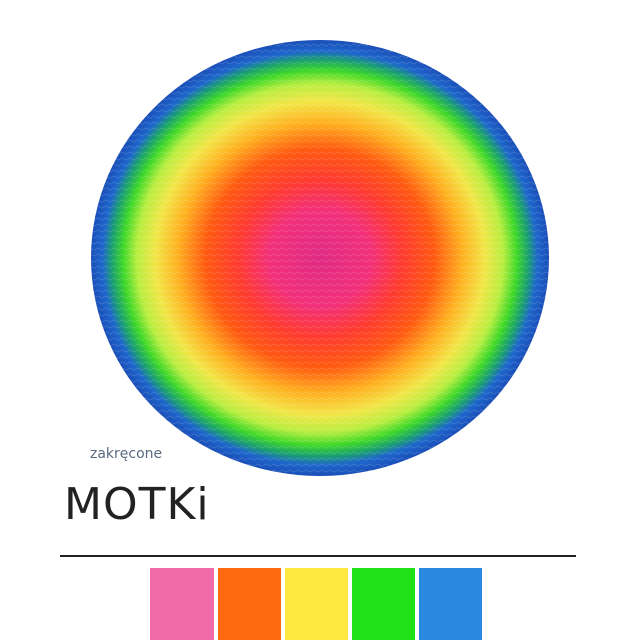  What do you see at coordinates (126, 454) in the screenshot?
I see `logo-tagline: zakręcone` at bounding box center [126, 454].